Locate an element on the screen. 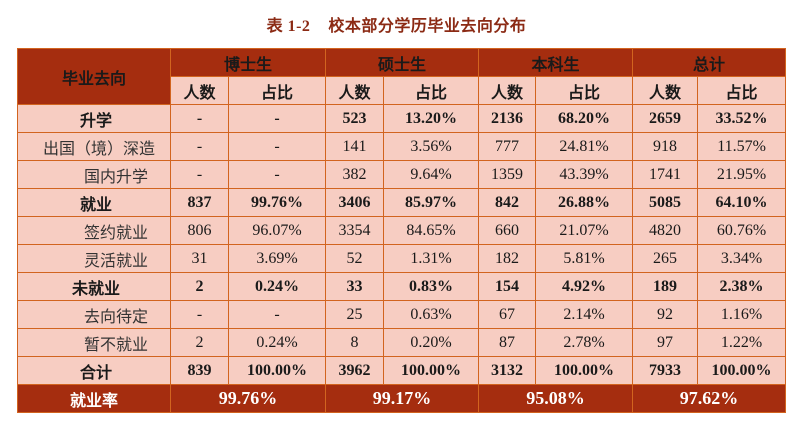 The width and height of the screenshot is (793, 429). employment-rate-bachelor: 95.08% is located at coordinates (556, 398).